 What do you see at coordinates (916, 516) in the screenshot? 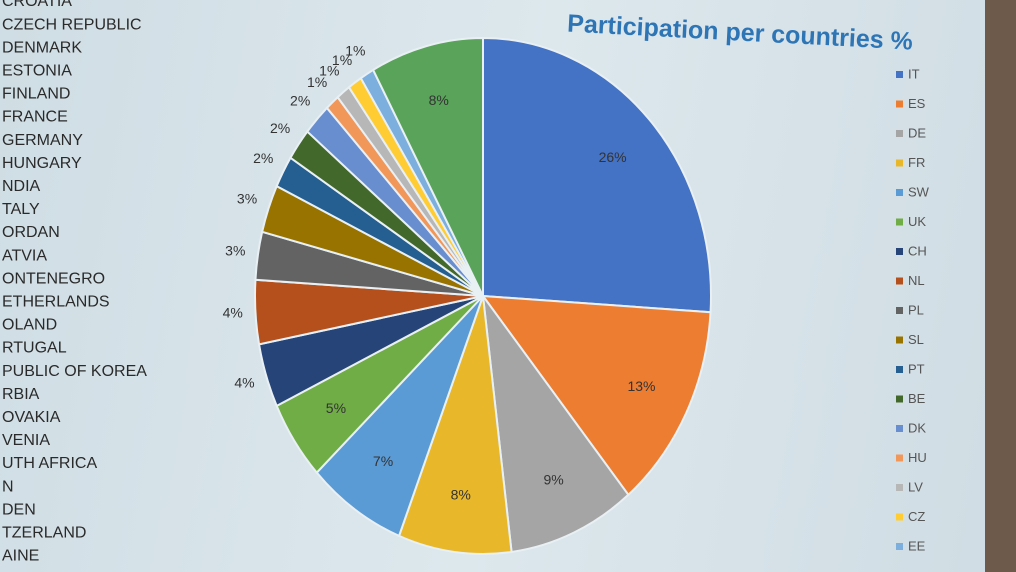
I see `legend-label: CZ` at bounding box center [916, 516].